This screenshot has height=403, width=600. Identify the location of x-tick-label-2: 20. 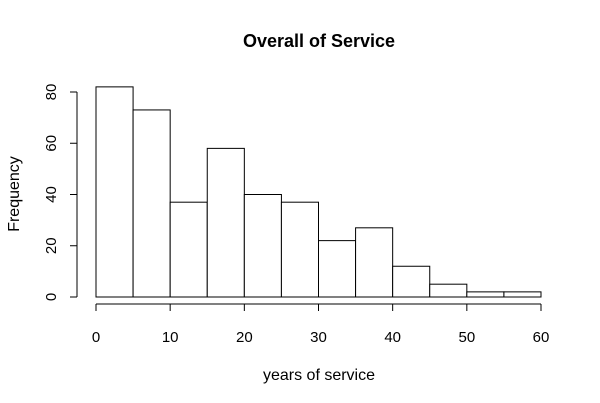
(244, 337).